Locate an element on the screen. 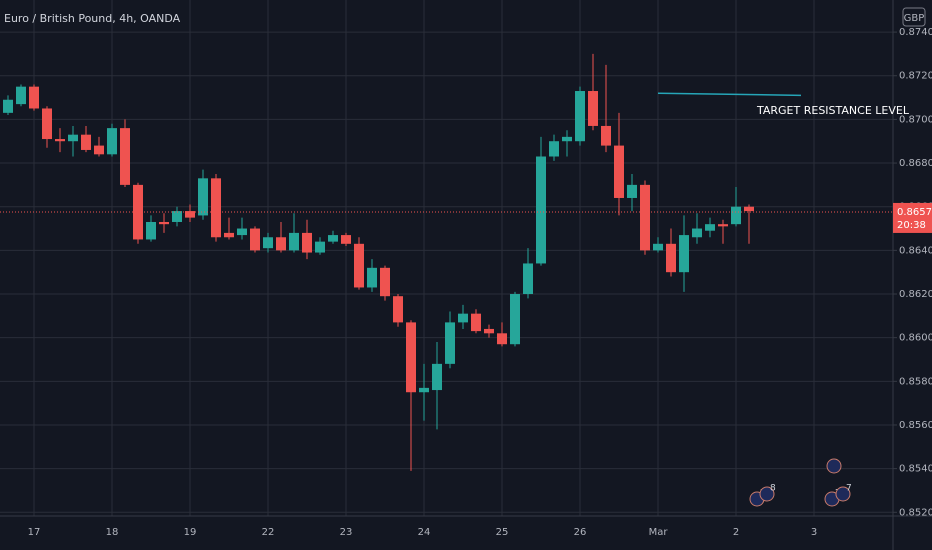 The width and height of the screenshot is (932, 550). last-price-tag is located at coordinates (912, 217).